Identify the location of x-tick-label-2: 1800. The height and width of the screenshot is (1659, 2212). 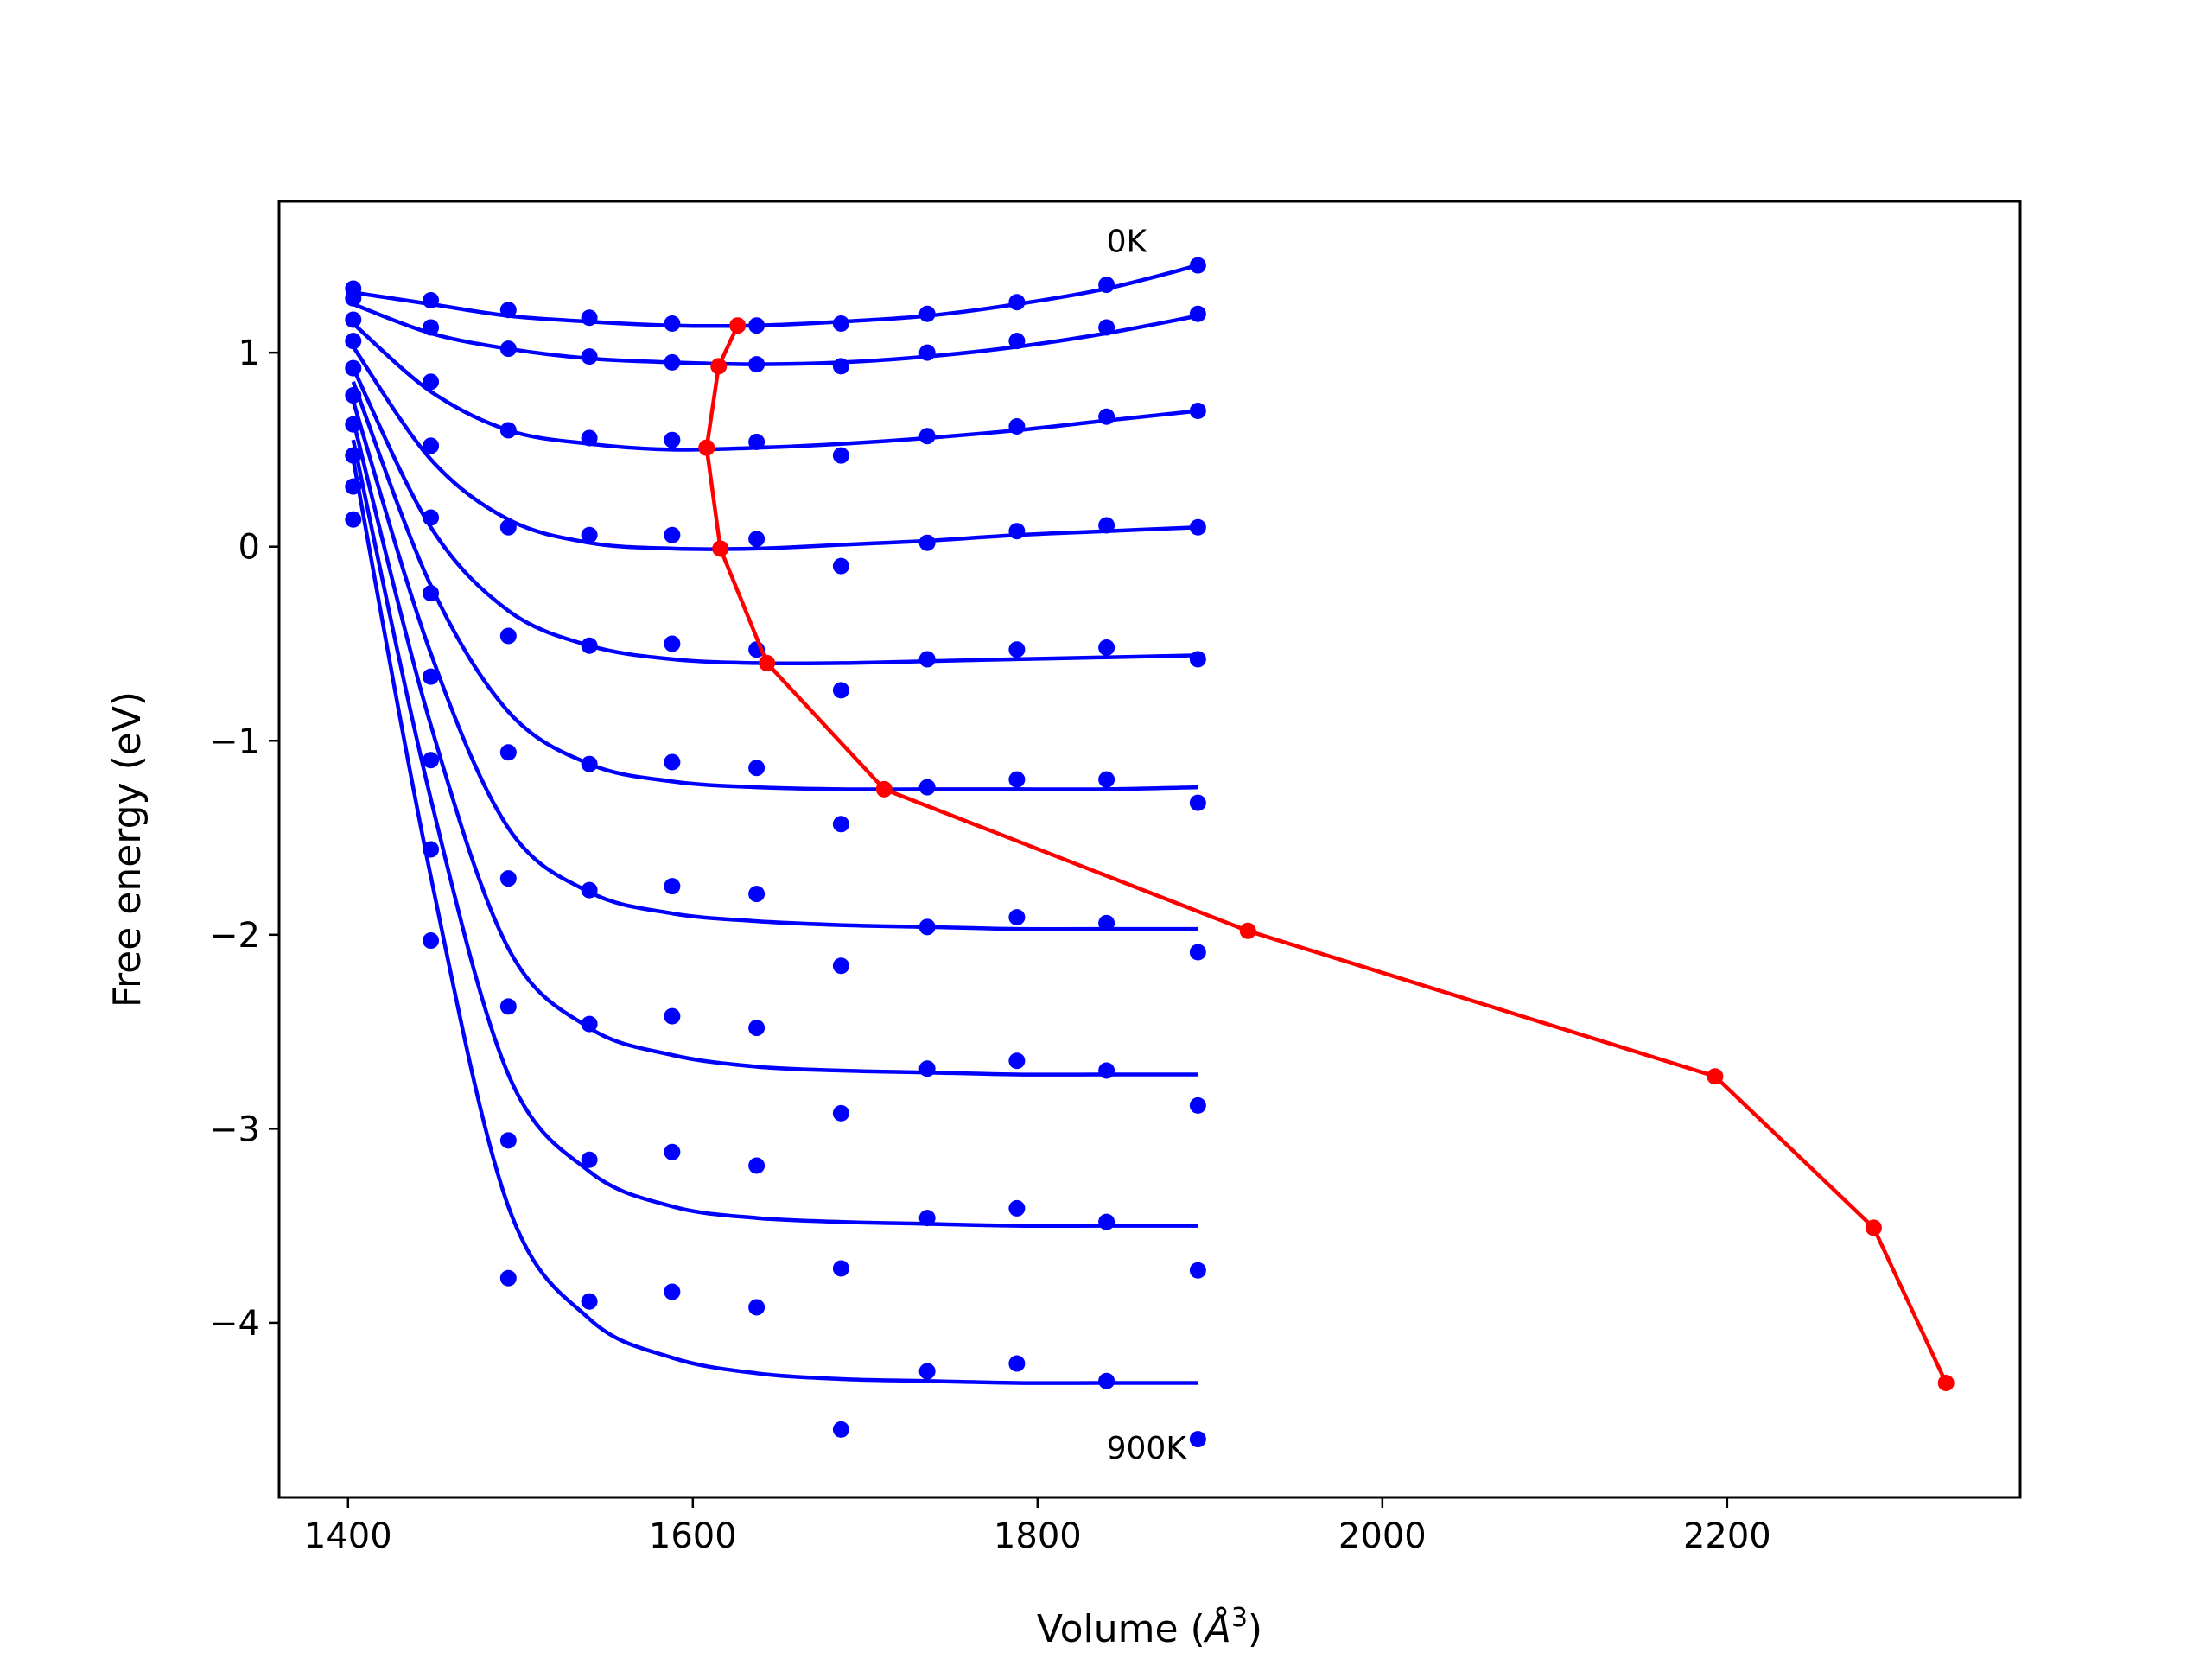
(1038, 1536).